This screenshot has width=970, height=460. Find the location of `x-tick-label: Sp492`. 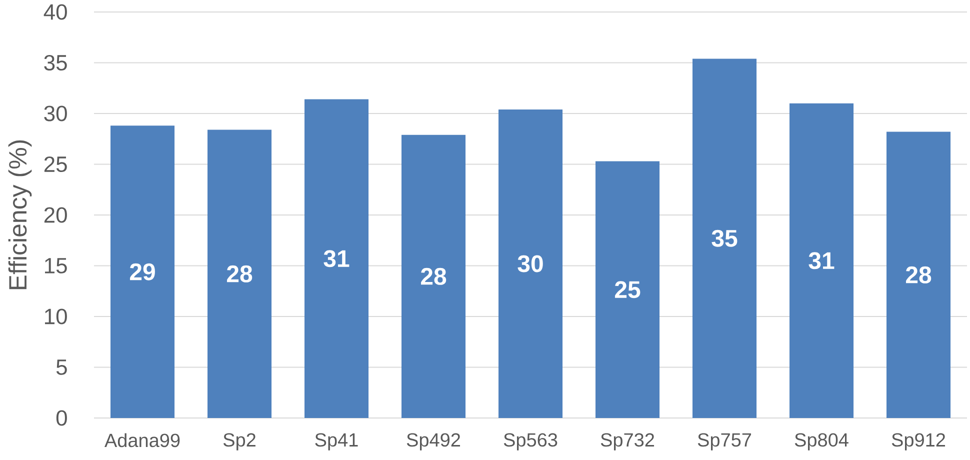

x-tick-label: Sp492 is located at coordinates (433, 441).